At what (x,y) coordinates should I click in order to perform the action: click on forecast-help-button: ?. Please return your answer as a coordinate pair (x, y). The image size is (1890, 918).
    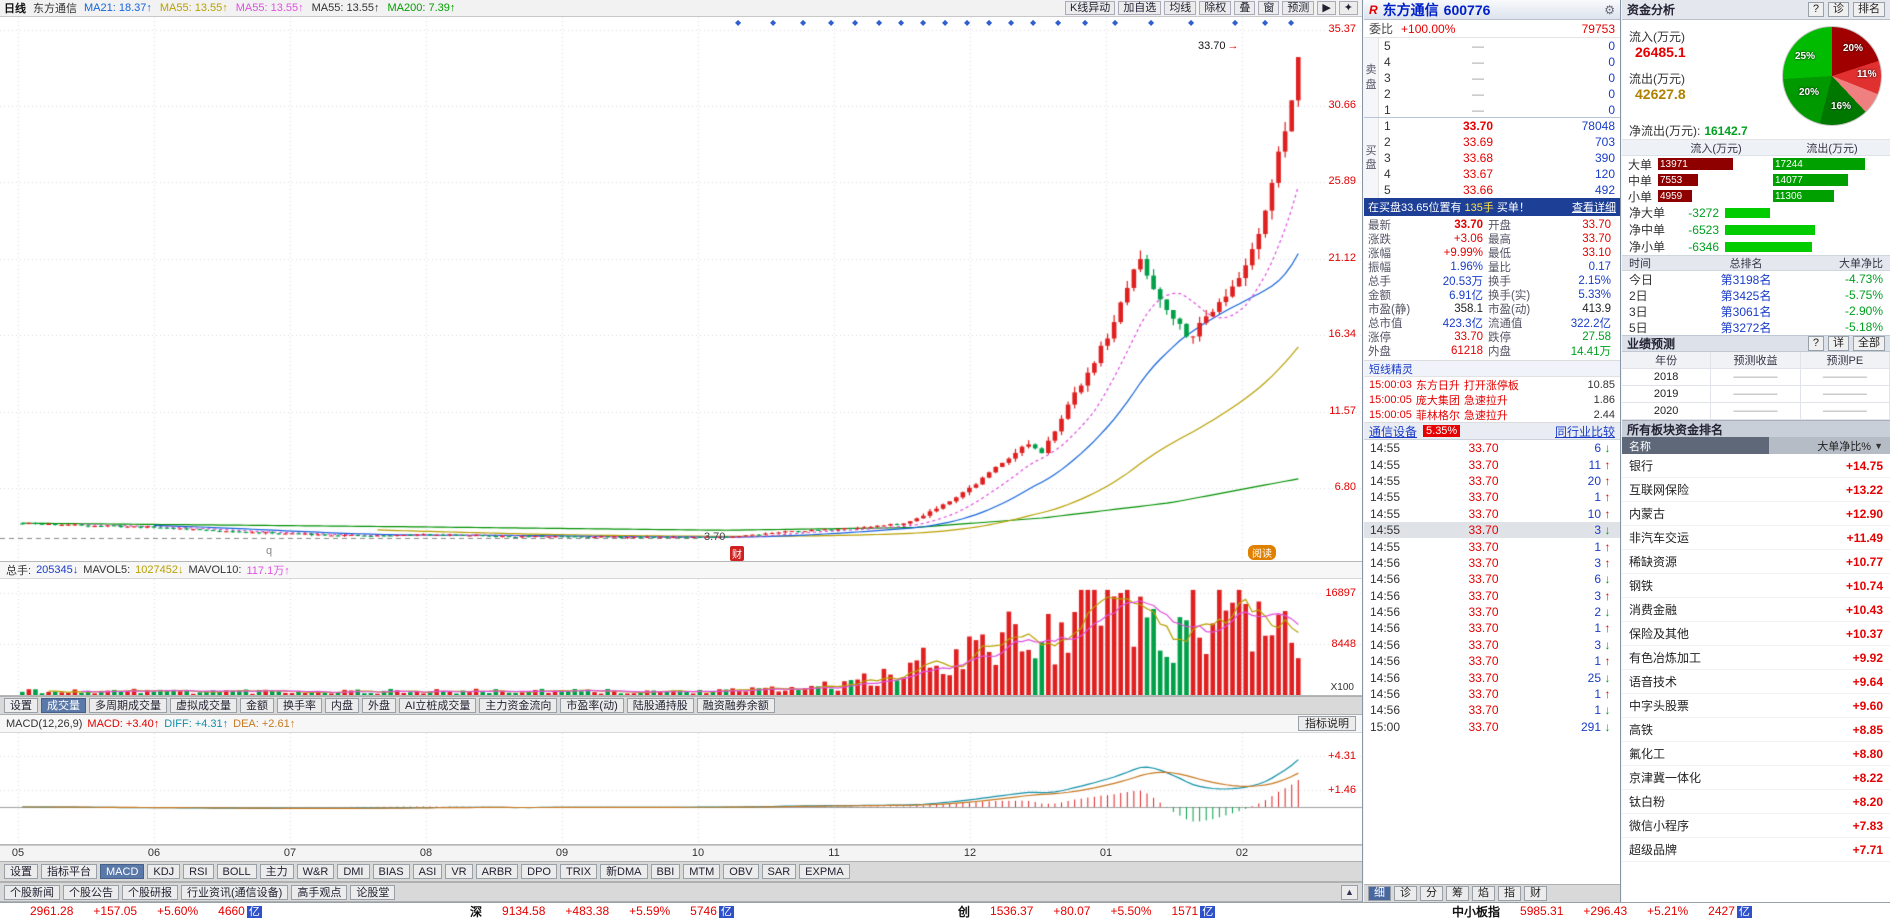
    Looking at the image, I should click on (1815, 343).